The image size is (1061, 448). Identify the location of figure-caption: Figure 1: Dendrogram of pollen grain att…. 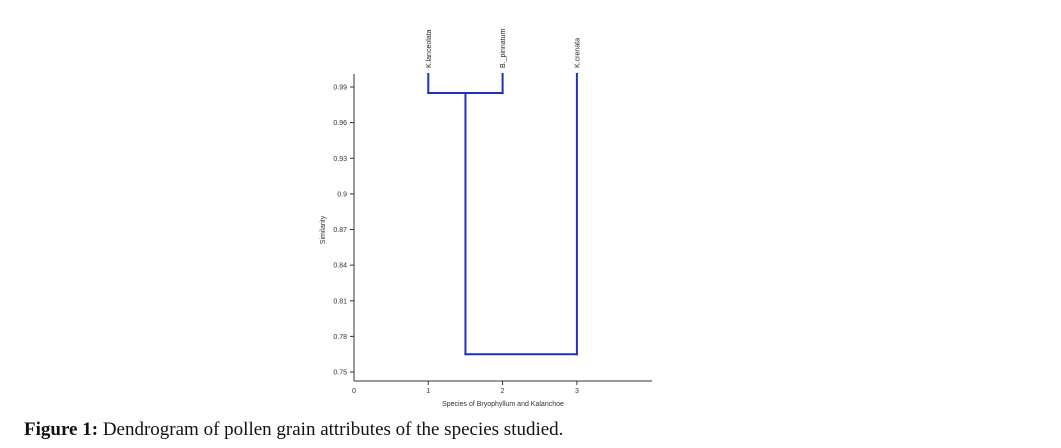
(524, 430).